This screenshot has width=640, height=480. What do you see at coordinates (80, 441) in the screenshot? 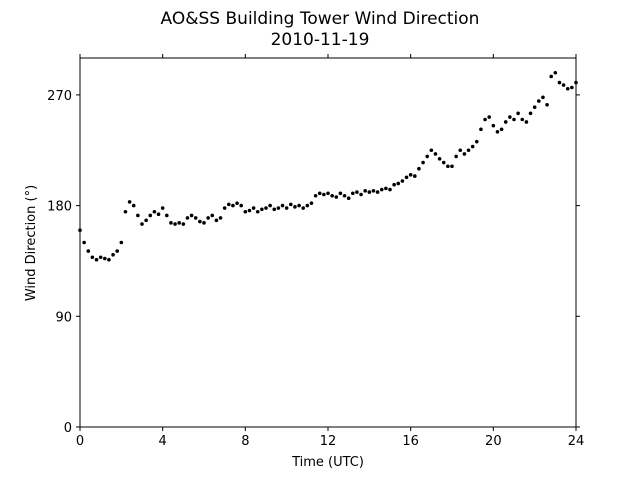
I see `x-tick-label: 0` at bounding box center [80, 441].